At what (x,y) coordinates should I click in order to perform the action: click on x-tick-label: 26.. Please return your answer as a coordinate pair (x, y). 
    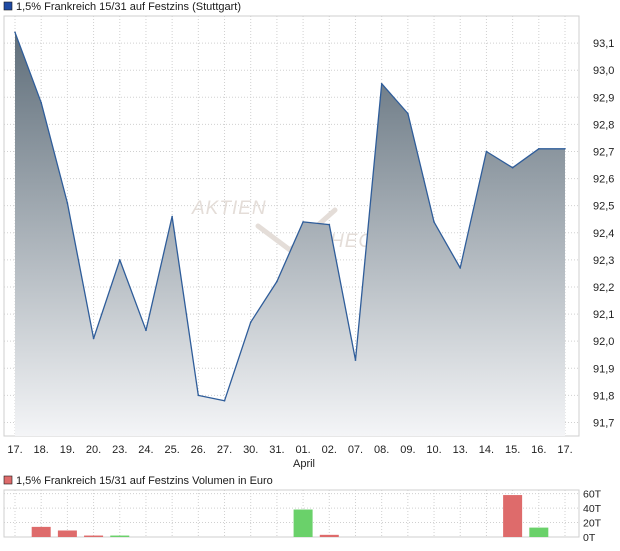
    Looking at the image, I should click on (198, 450).